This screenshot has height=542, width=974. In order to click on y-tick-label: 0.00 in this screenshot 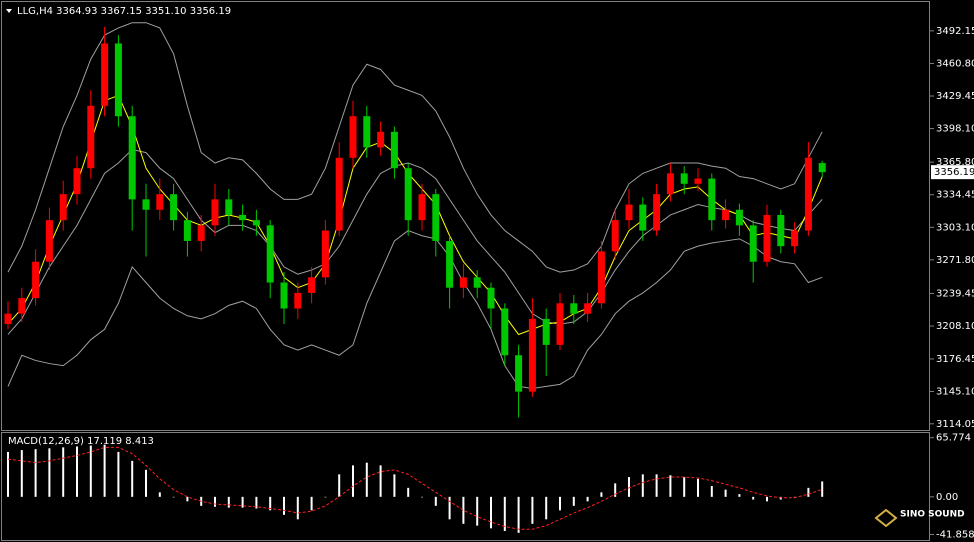, I will do `click(947, 497)`.